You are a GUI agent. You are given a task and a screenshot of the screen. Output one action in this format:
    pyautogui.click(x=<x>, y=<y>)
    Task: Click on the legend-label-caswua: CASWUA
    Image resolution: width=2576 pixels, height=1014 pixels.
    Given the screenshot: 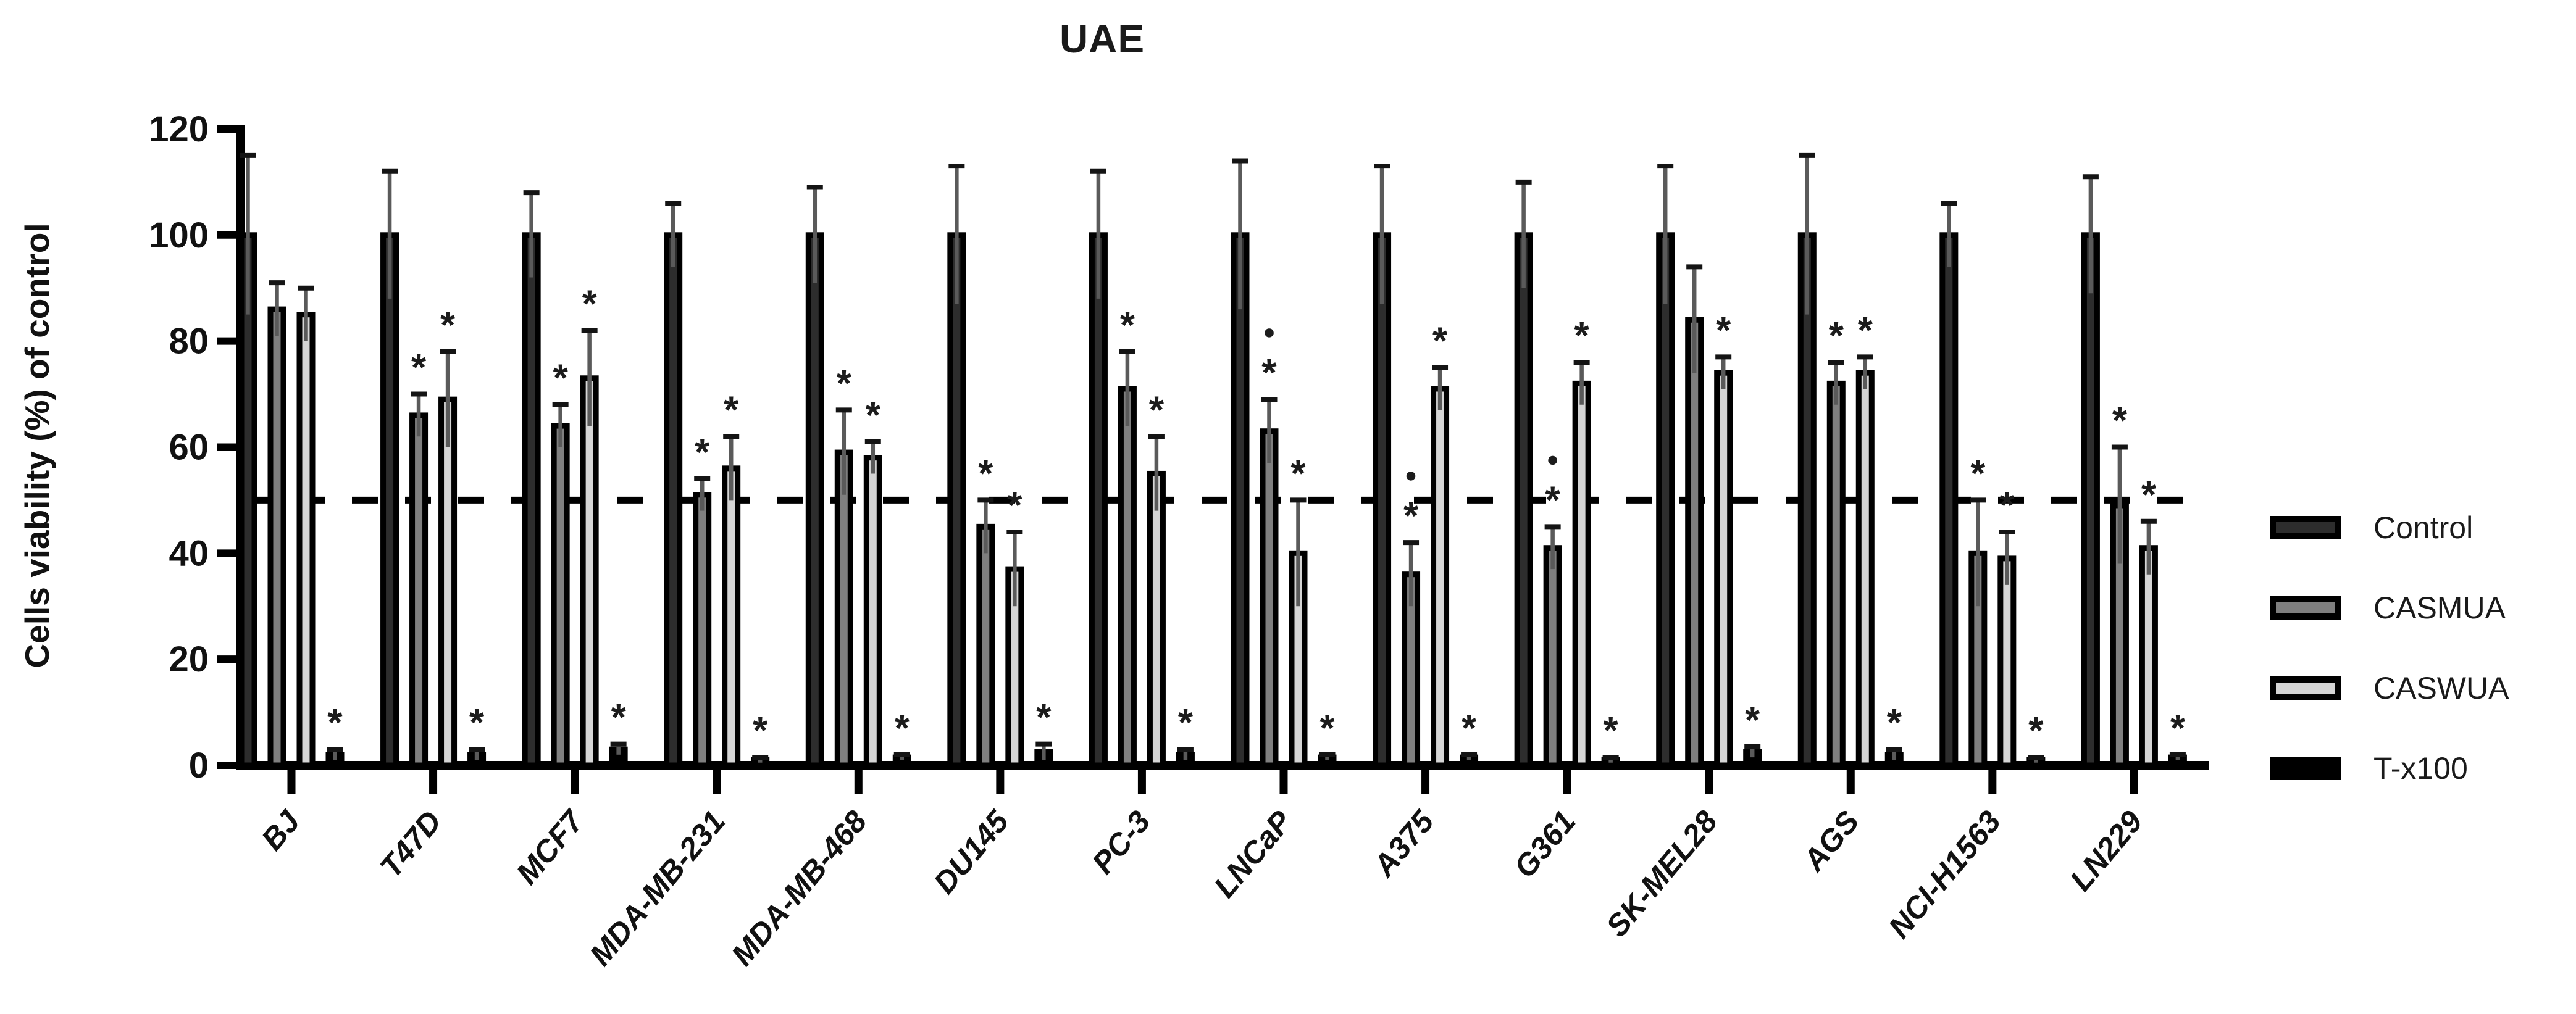 What is the action you would take?
    pyautogui.click(x=2441, y=688)
    